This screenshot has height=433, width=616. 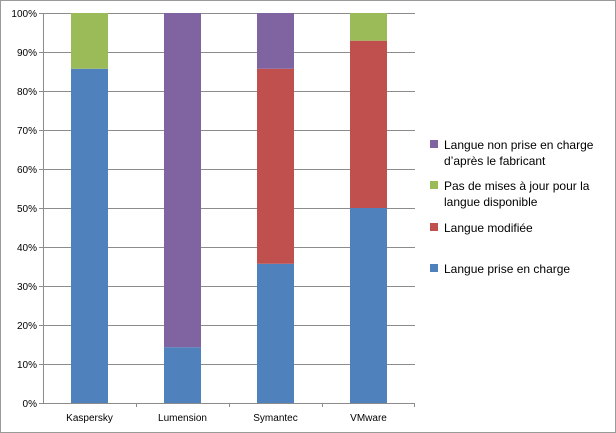 What do you see at coordinates (27, 287) in the screenshot?
I see `y-tick-label: 30%` at bounding box center [27, 287].